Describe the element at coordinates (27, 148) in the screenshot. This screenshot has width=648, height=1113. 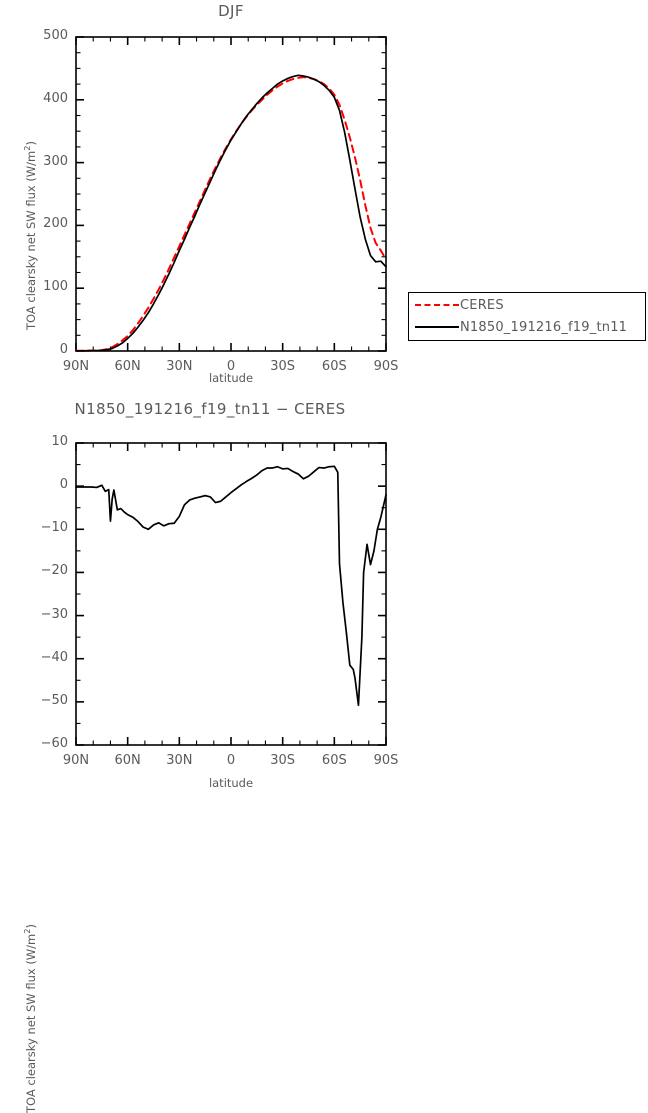
I see `top-y-label-exponent: 2` at that location.